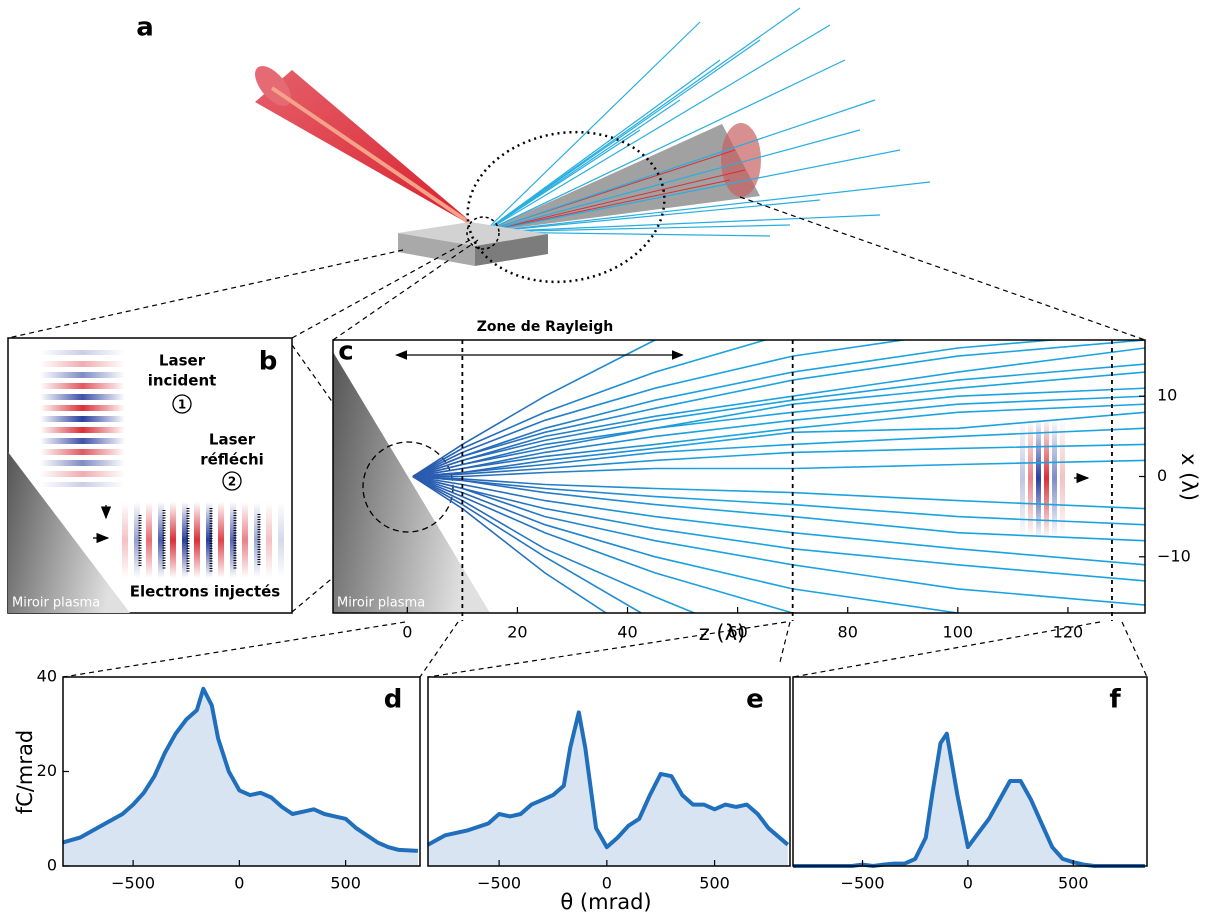 This screenshot has width=1207, height=915. Describe the element at coordinates (737, 632) in the screenshot. I see `x-tick-label: 60` at that location.